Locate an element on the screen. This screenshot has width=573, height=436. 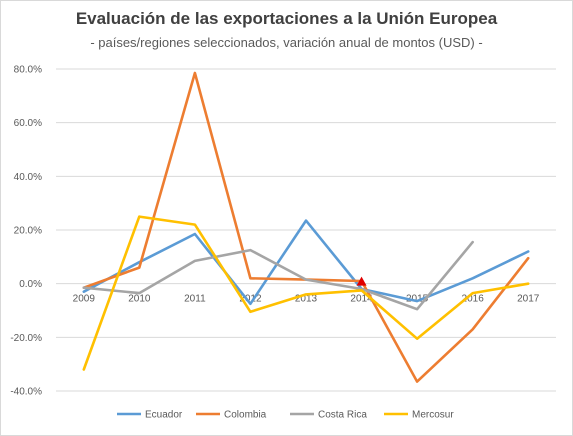
legend-label: Costa Rica is located at coordinates (342, 415).